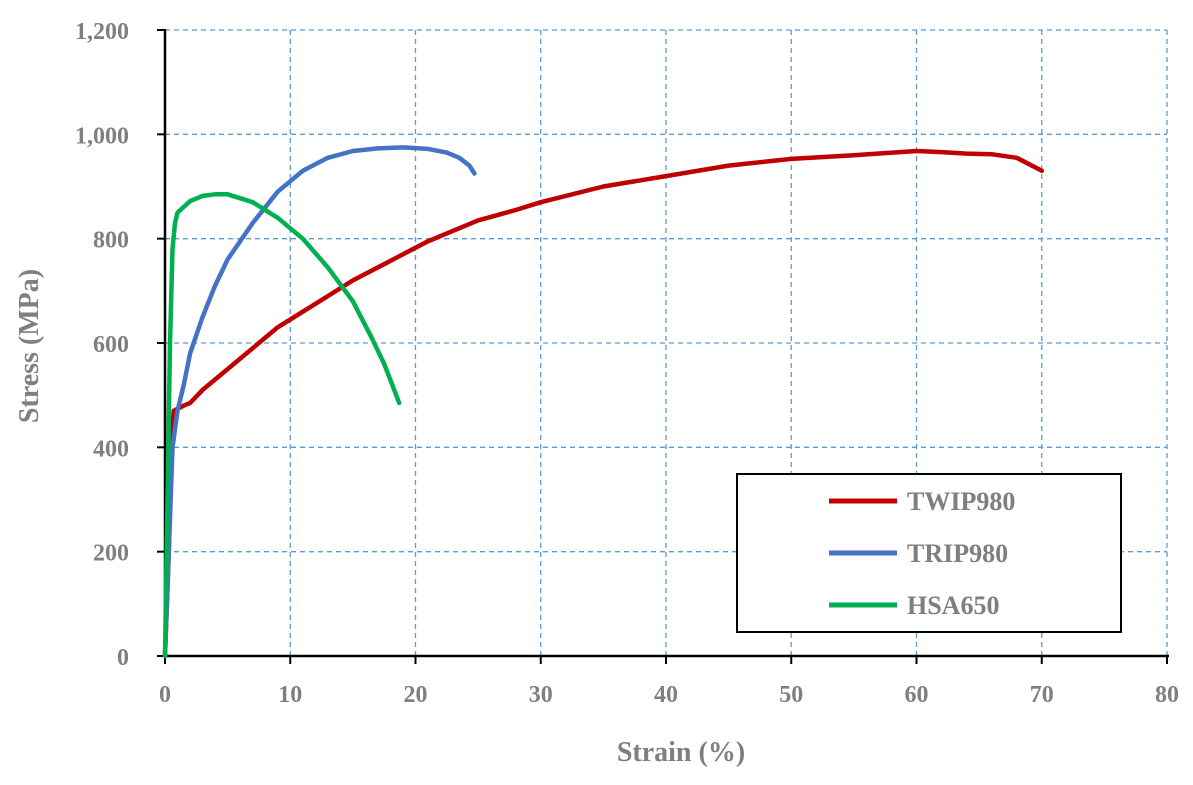 This screenshot has height=785, width=1193. What do you see at coordinates (1167, 695) in the screenshot?
I see `x-tick-label: 80` at bounding box center [1167, 695].